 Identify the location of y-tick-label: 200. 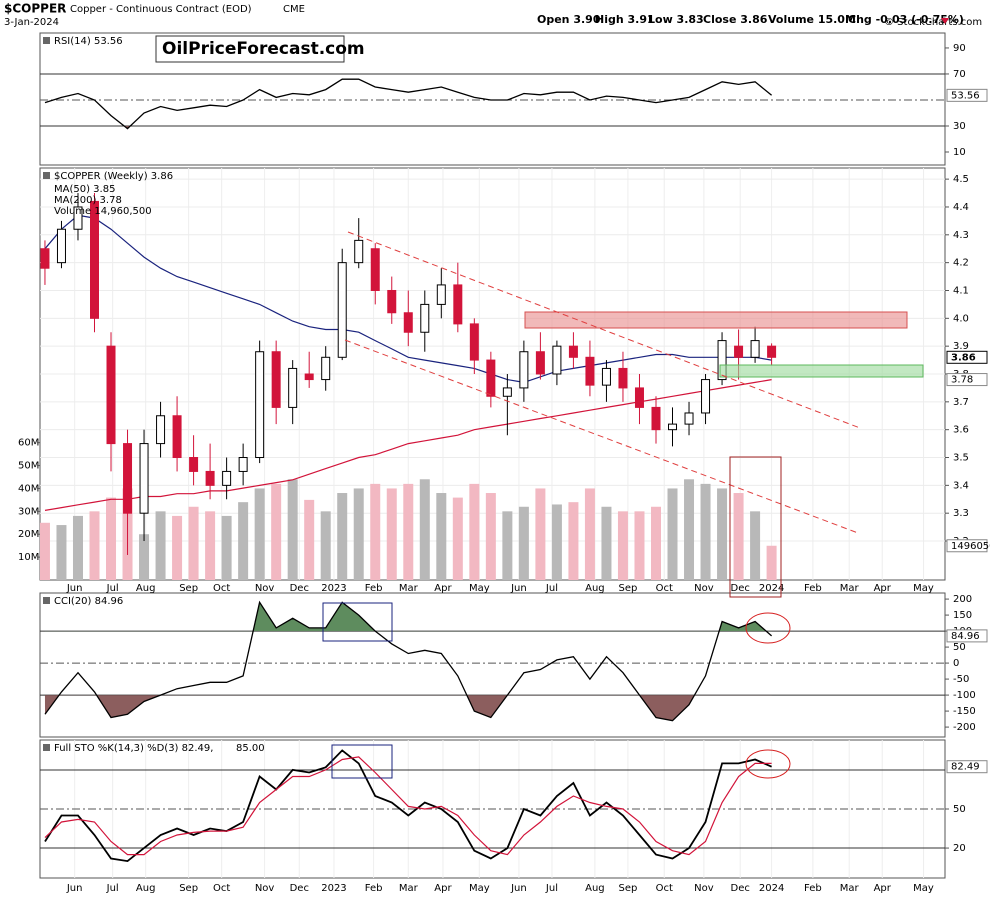
(962, 599).